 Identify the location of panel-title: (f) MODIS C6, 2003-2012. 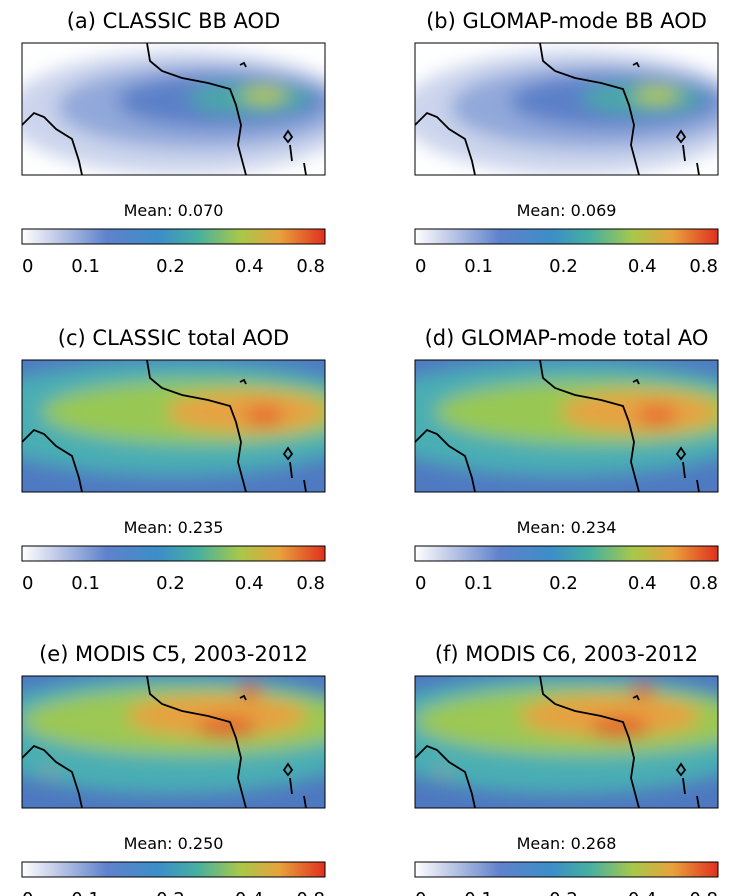
(566, 654).